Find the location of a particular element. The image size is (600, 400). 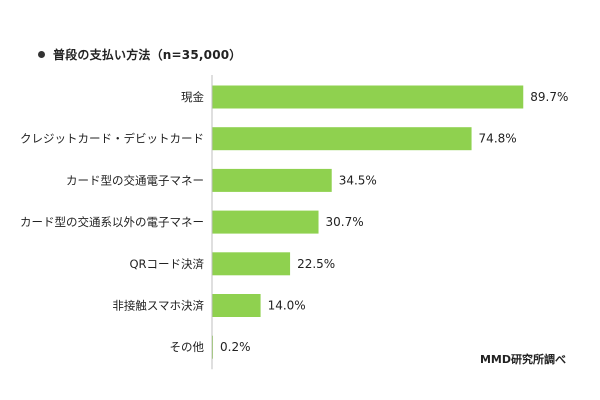

title-bullet-icon is located at coordinates (41, 54).